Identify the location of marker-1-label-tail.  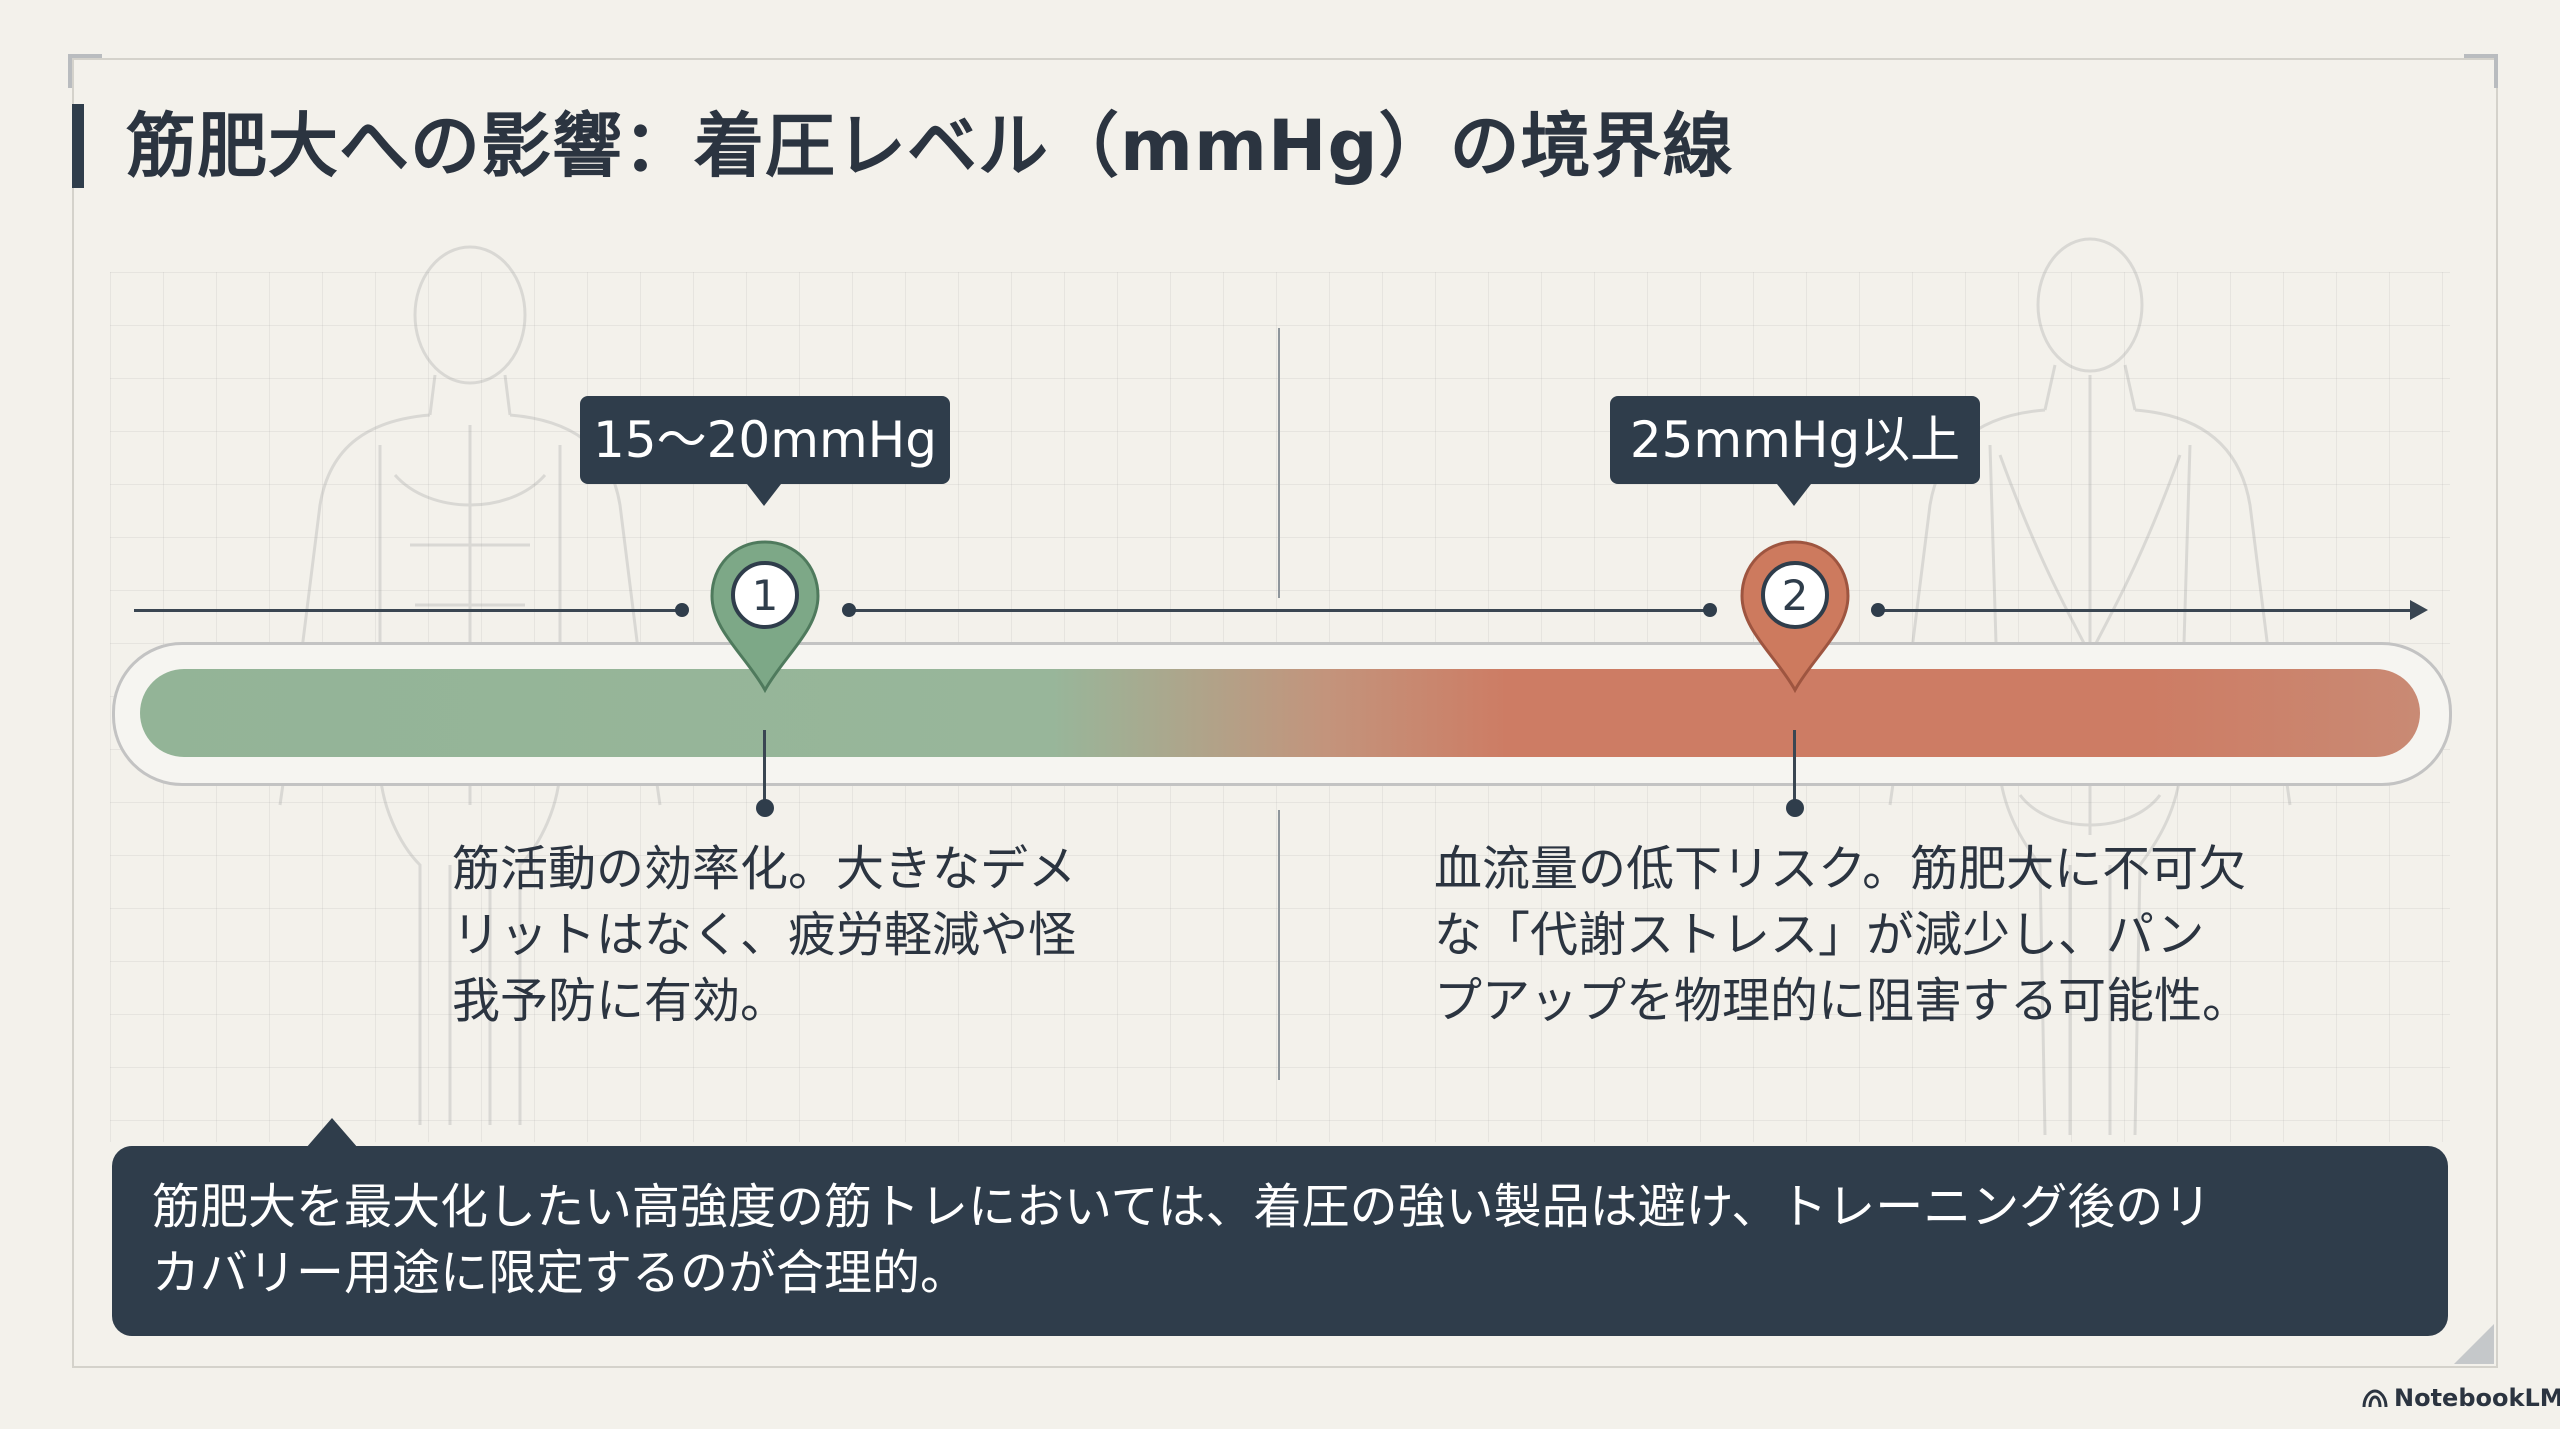
(764, 495).